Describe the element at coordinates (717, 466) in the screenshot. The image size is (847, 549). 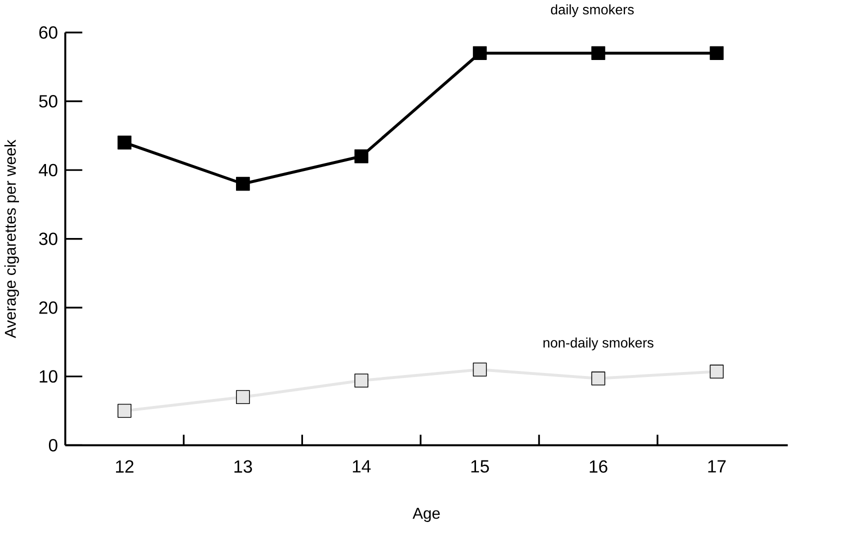
I see `x-tick-label: 17` at that location.